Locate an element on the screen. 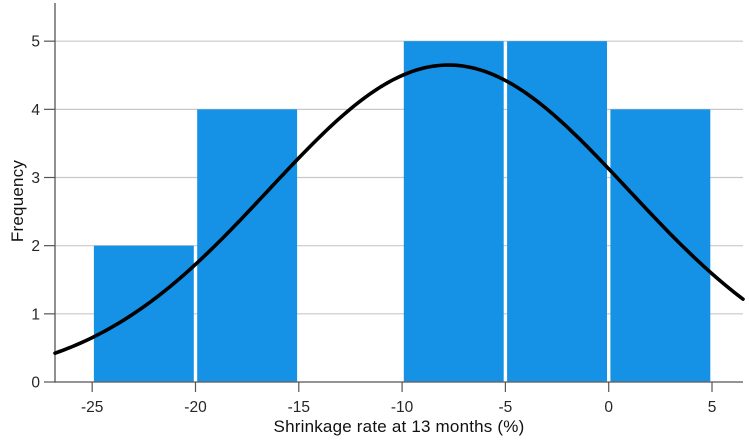 This screenshot has height=444, width=749. y-axis-title: Frequency is located at coordinates (17, 201).